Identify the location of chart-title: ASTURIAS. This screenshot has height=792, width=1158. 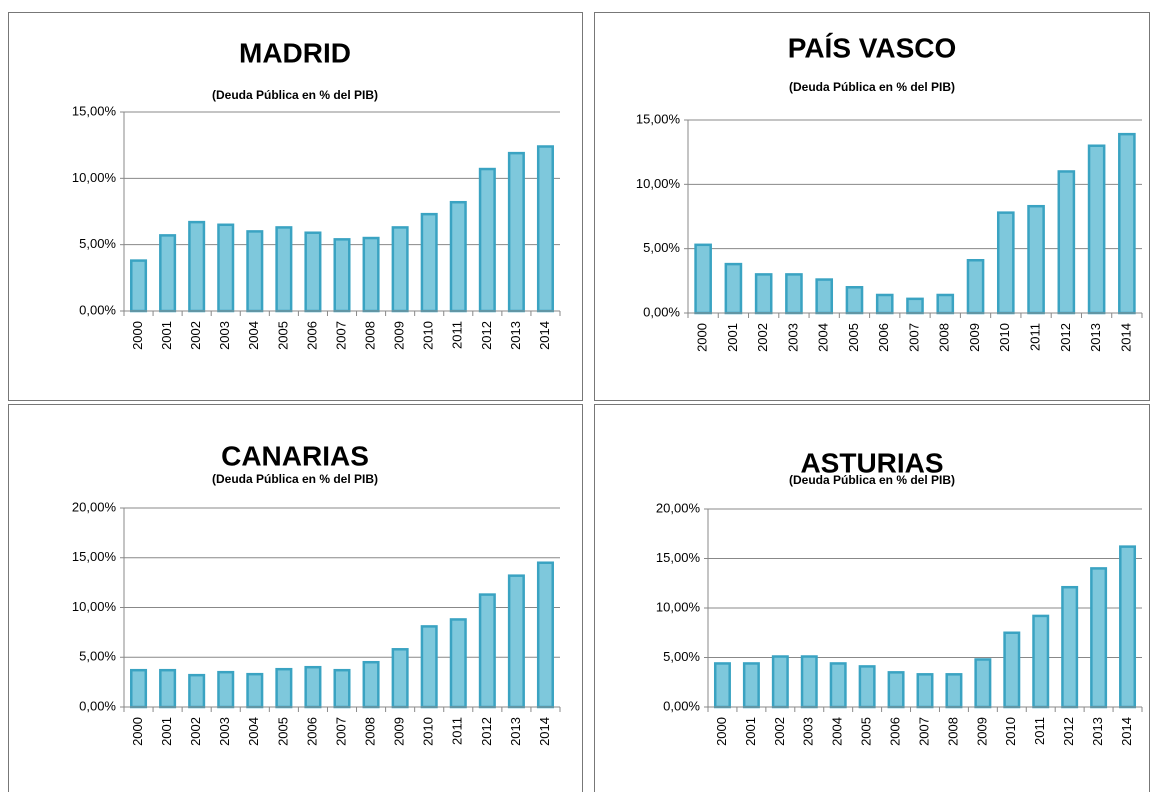
(871, 462).